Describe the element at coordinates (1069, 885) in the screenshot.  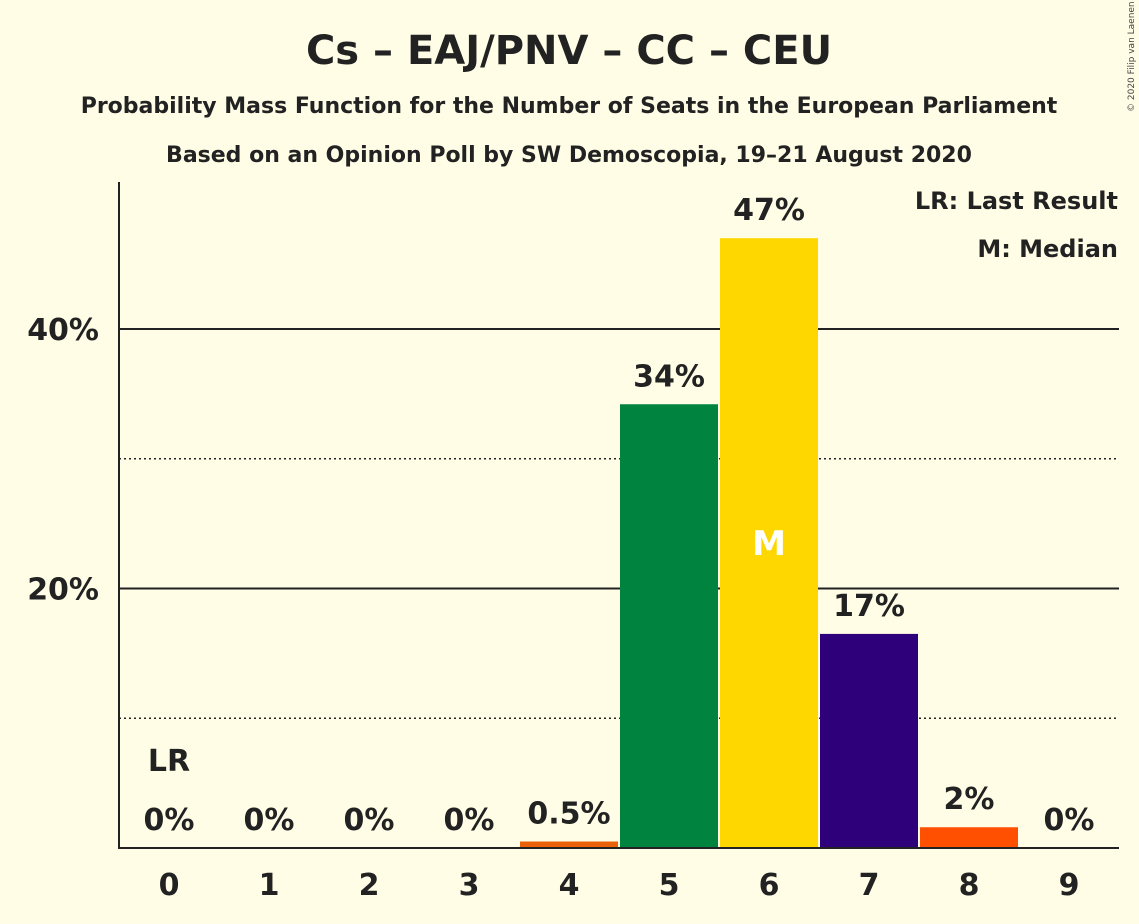
I see `x-tick-label: 9` at that location.